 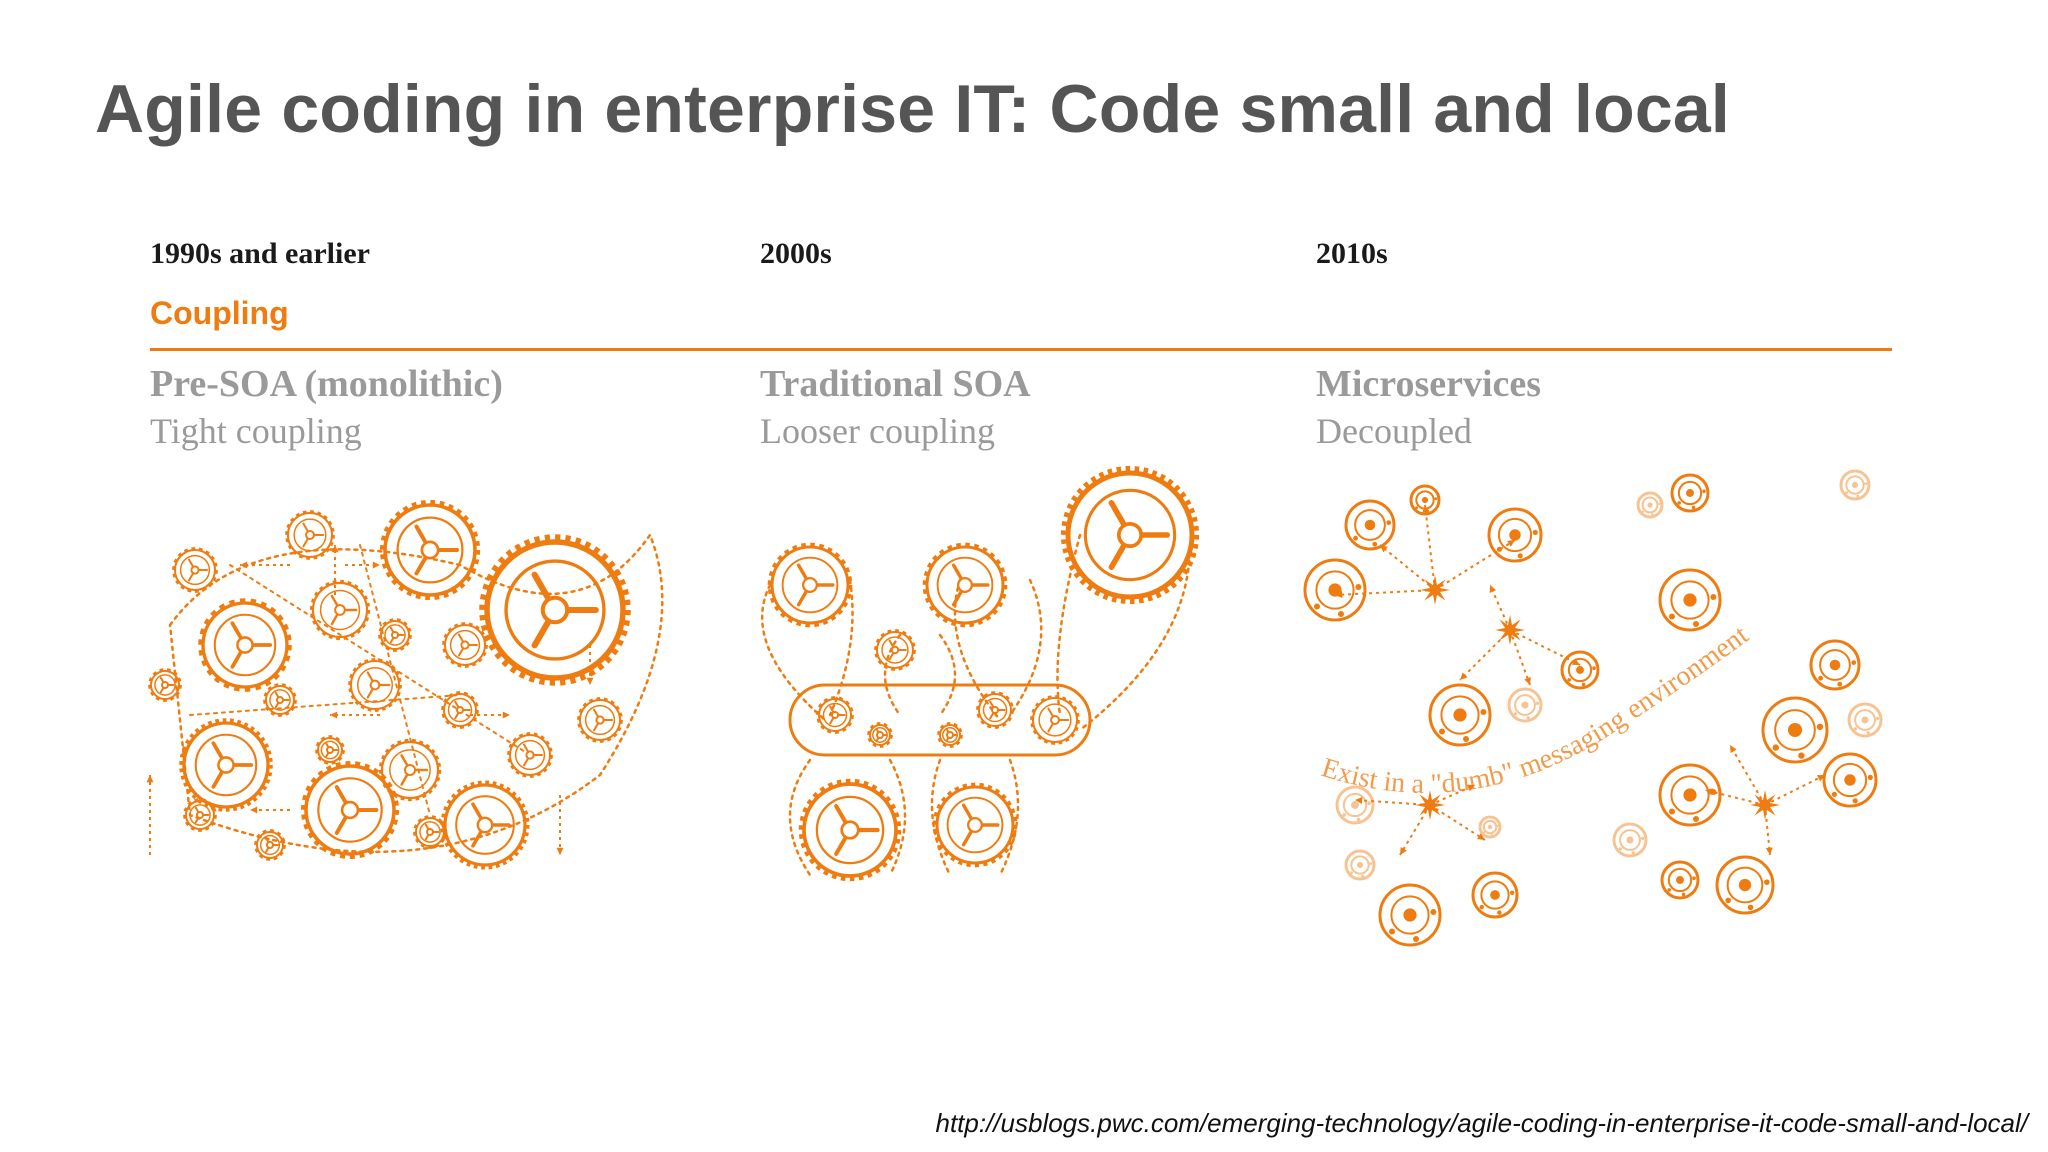 What do you see at coordinates (940, 720) in the screenshot?
I see `service-bus` at bounding box center [940, 720].